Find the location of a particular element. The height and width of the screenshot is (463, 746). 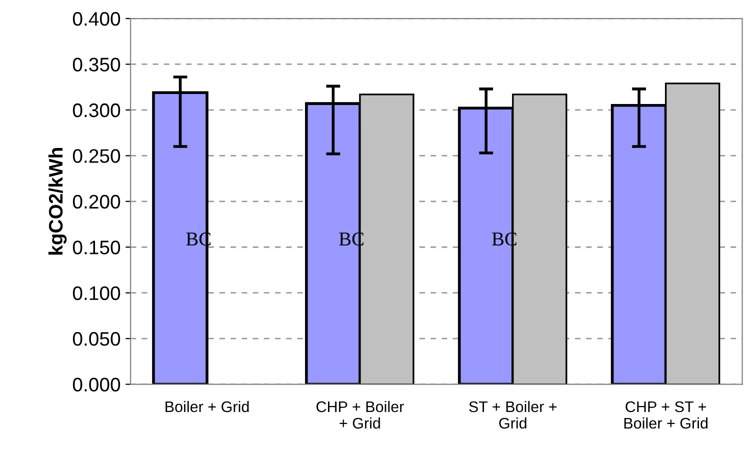

y-tick-label: 0.000 is located at coordinates (96, 385).